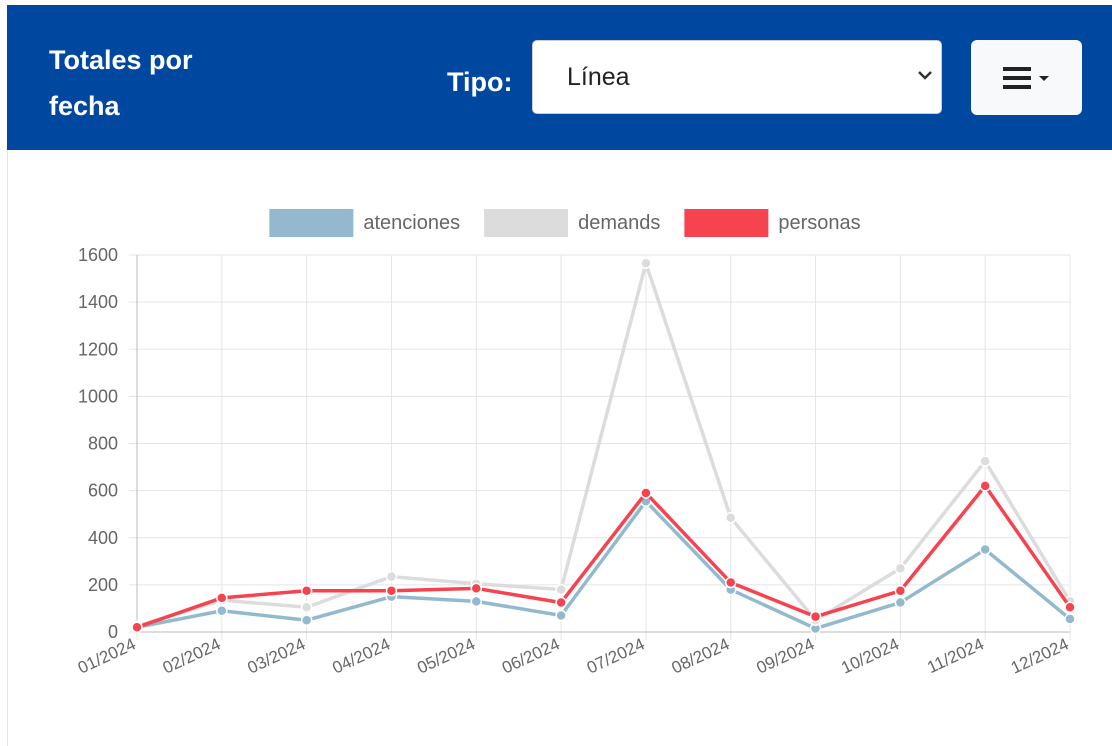  Describe the element at coordinates (480, 82) in the screenshot. I see `type-label: Tipo:` at that location.